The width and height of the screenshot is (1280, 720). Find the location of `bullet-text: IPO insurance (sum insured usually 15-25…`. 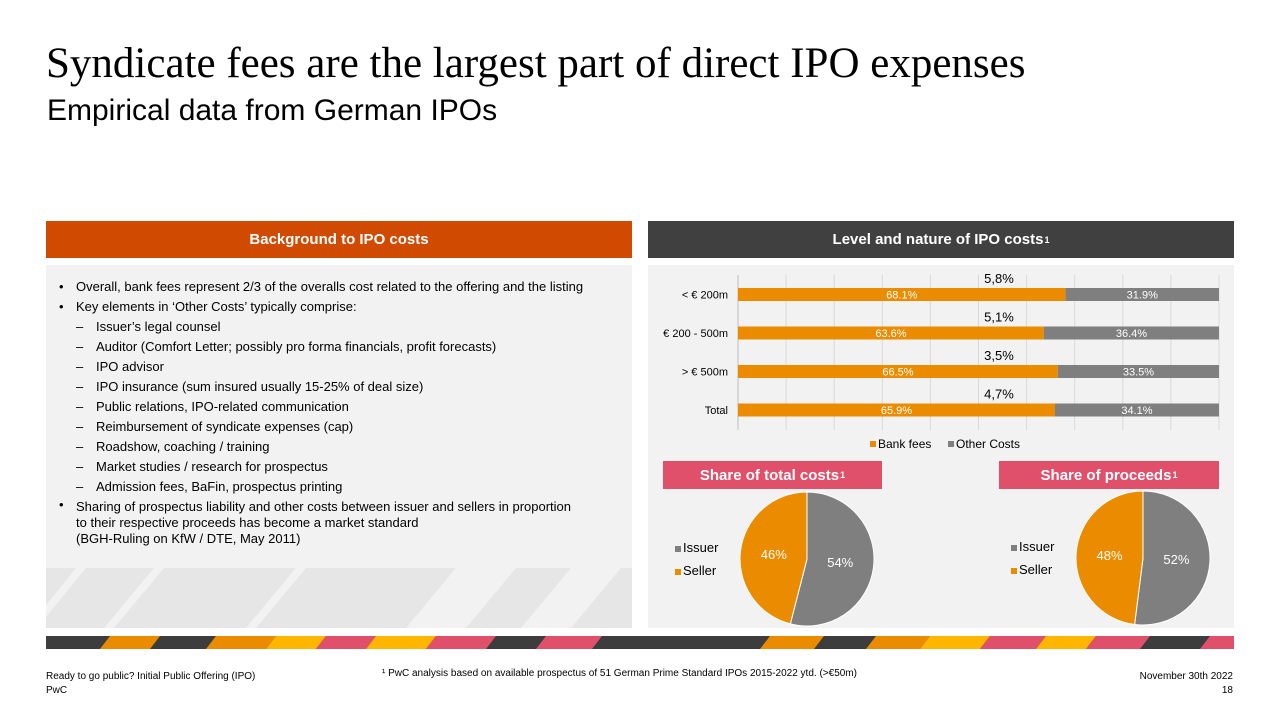

bullet-text: IPO insurance (sum insured usually 15-25… is located at coordinates (260, 386).